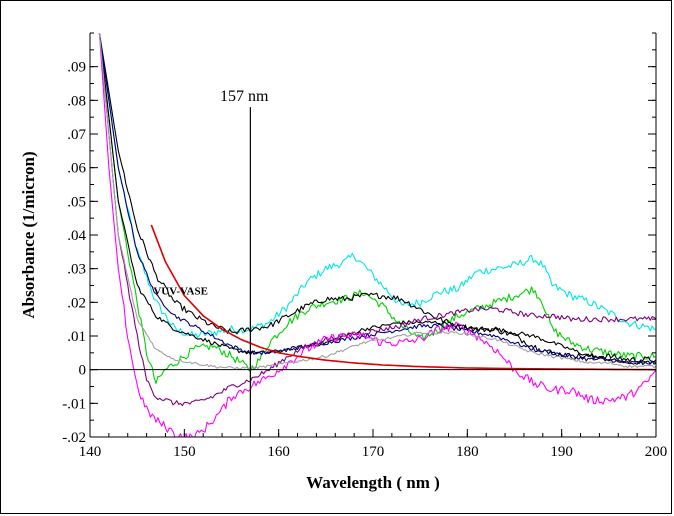 This screenshot has width=674, height=516. Describe the element at coordinates (76, 270) in the screenshot. I see `y-tick-label: .03` at that location.